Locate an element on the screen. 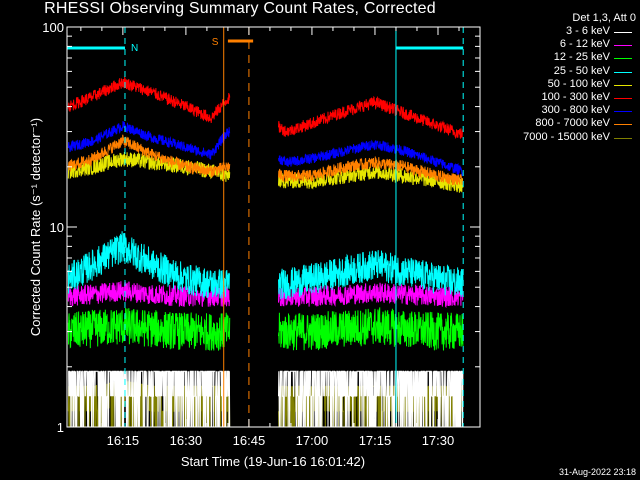 The height and width of the screenshot is (480, 640). legend-entry: 300 - 800 keV is located at coordinates (561, 110).